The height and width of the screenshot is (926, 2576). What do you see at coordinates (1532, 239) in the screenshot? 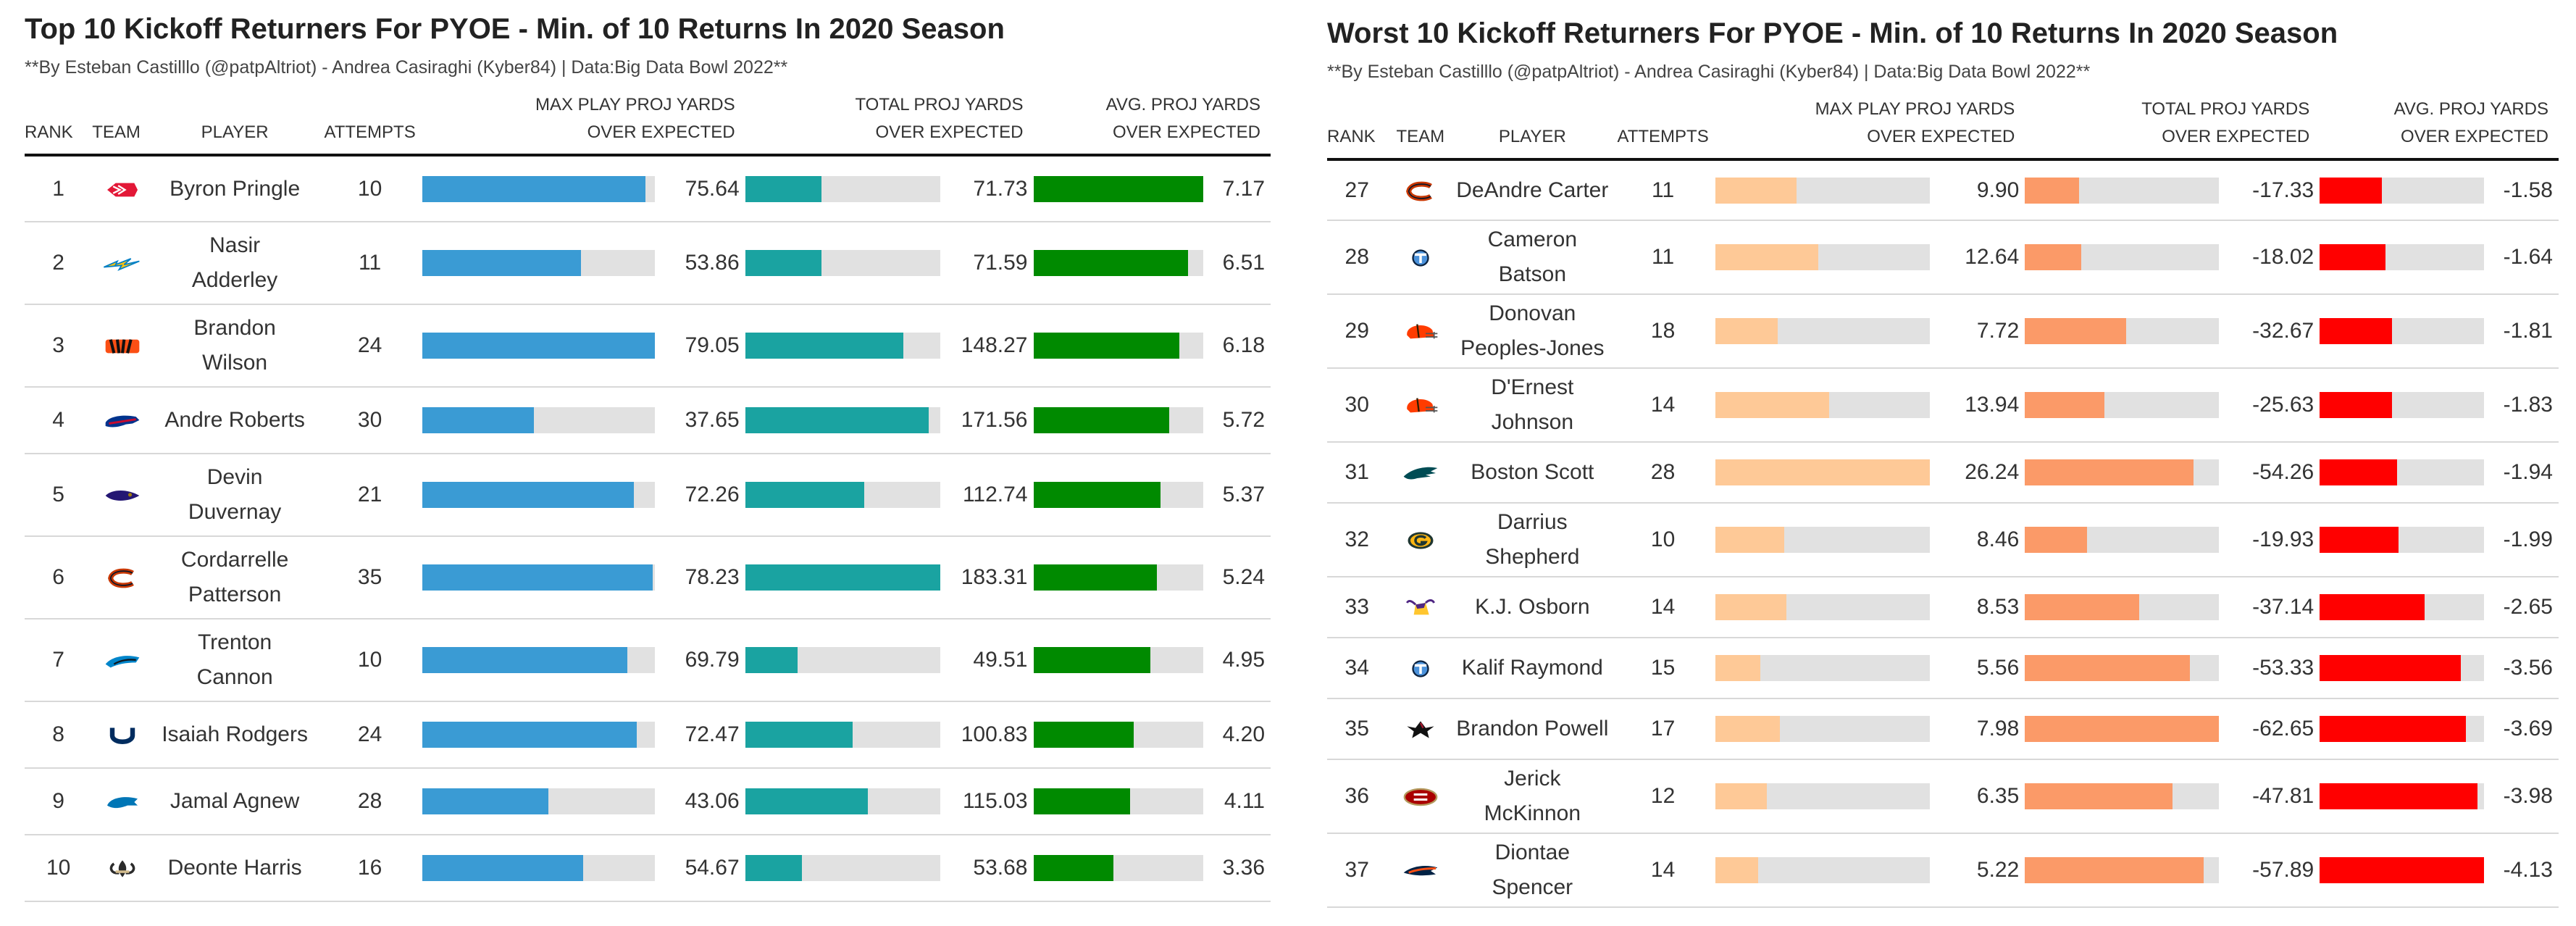
I see `player-name-line1: Cameron` at bounding box center [1532, 239].